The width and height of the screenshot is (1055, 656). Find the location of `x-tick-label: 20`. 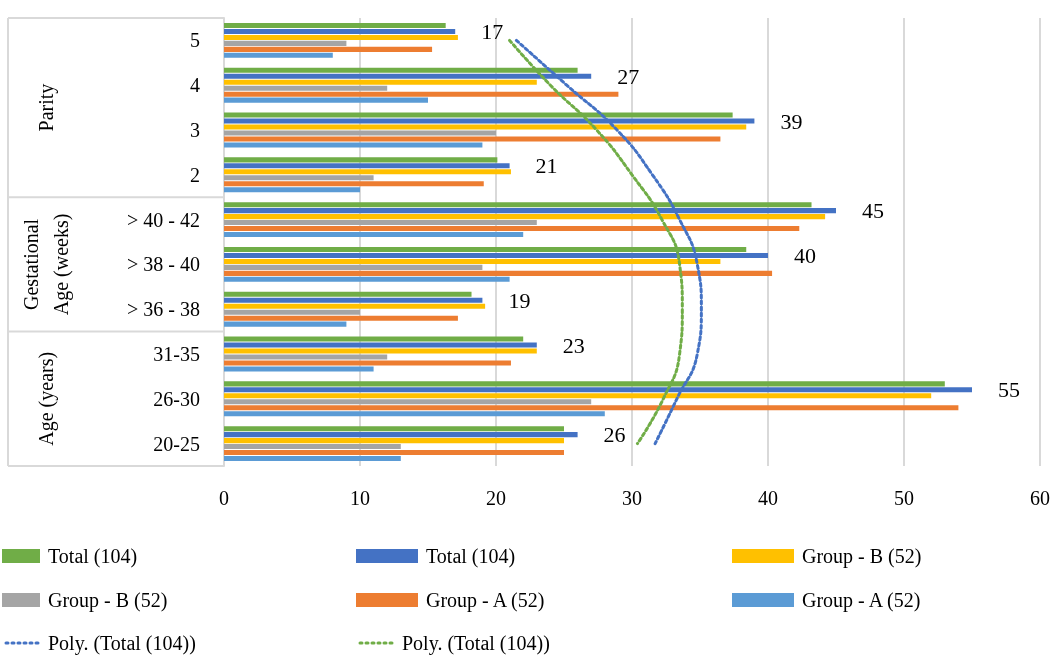

x-tick-label: 20 is located at coordinates (496, 498).